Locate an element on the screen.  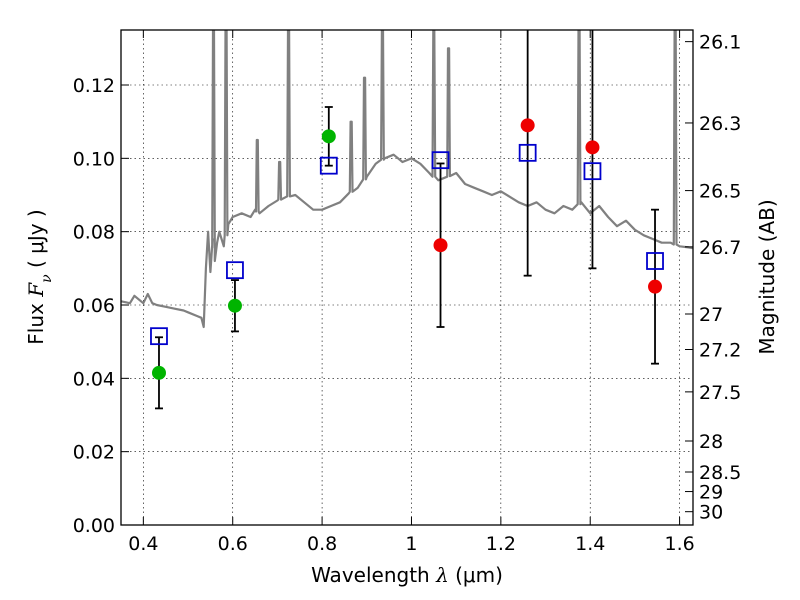
y-tick-label: 0.08 is located at coordinates (94, 233).